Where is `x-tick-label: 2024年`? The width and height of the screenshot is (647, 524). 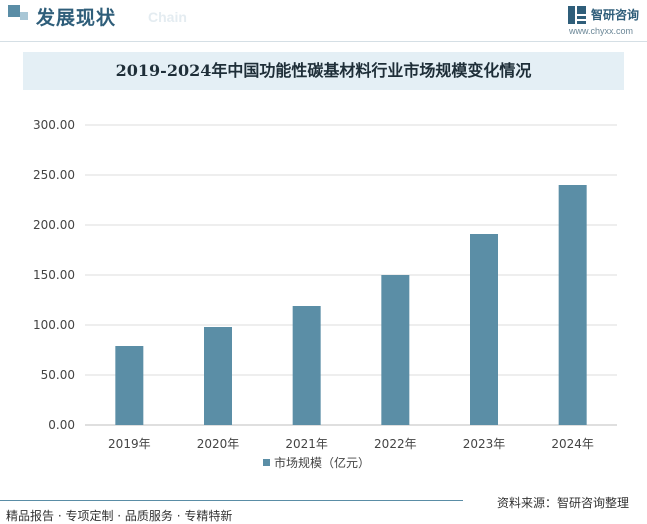
x-tick-label: 2024年 is located at coordinates (572, 444).